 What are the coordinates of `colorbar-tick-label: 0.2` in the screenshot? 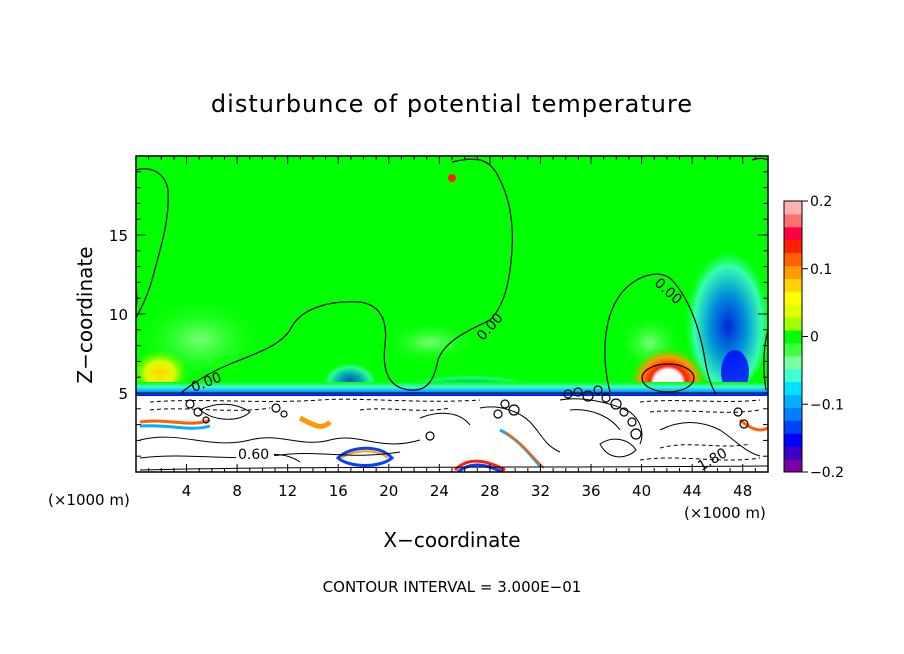 It's located at (821, 202).